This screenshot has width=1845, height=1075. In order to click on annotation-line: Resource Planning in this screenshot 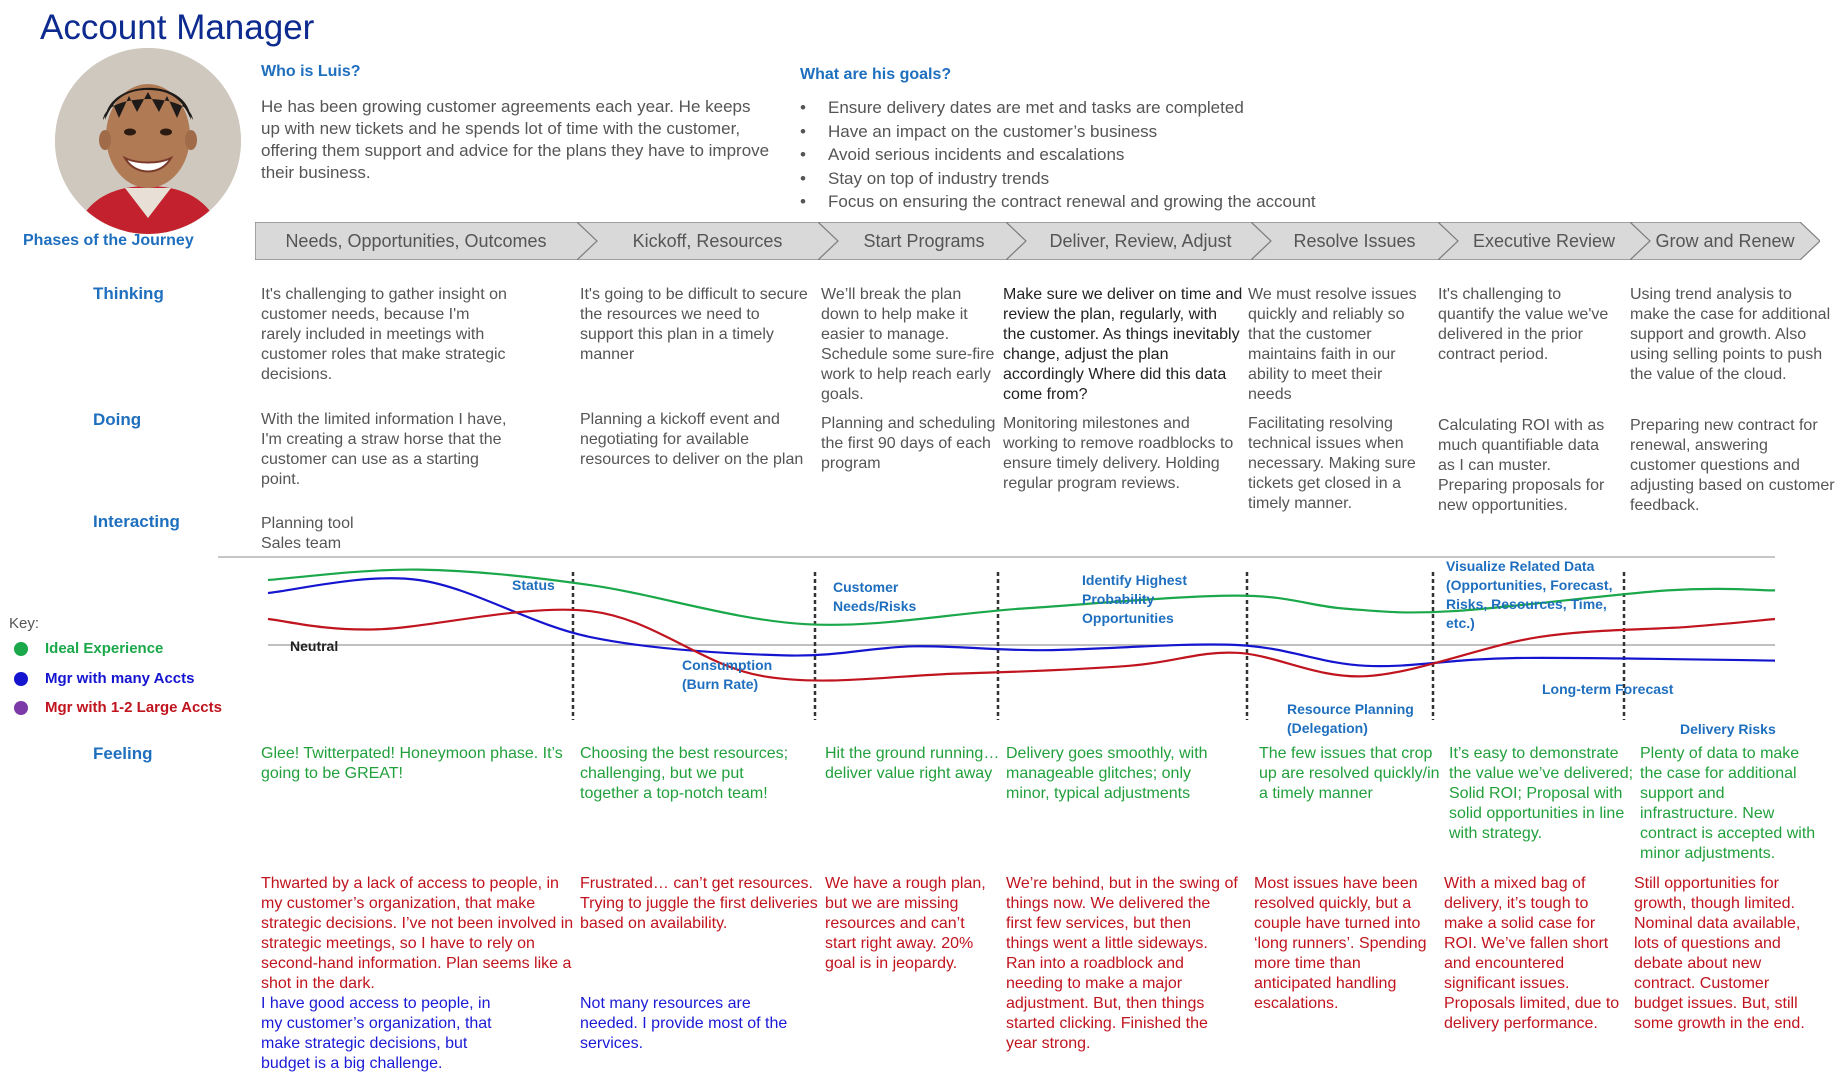, I will do `click(1350, 709)`.